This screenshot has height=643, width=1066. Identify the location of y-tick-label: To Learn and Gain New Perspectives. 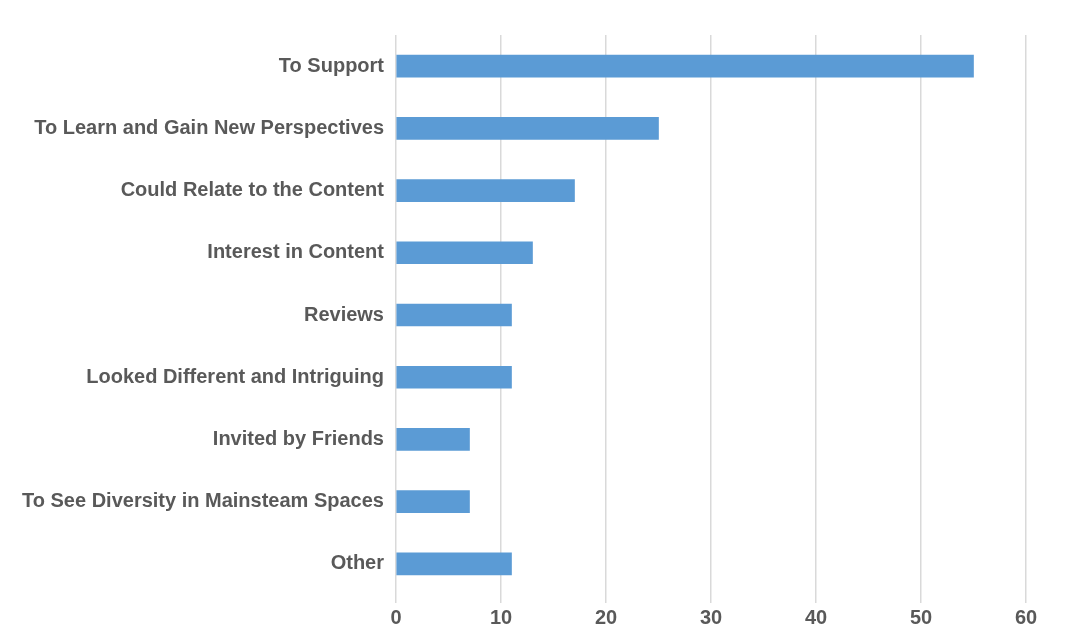
(209, 126).